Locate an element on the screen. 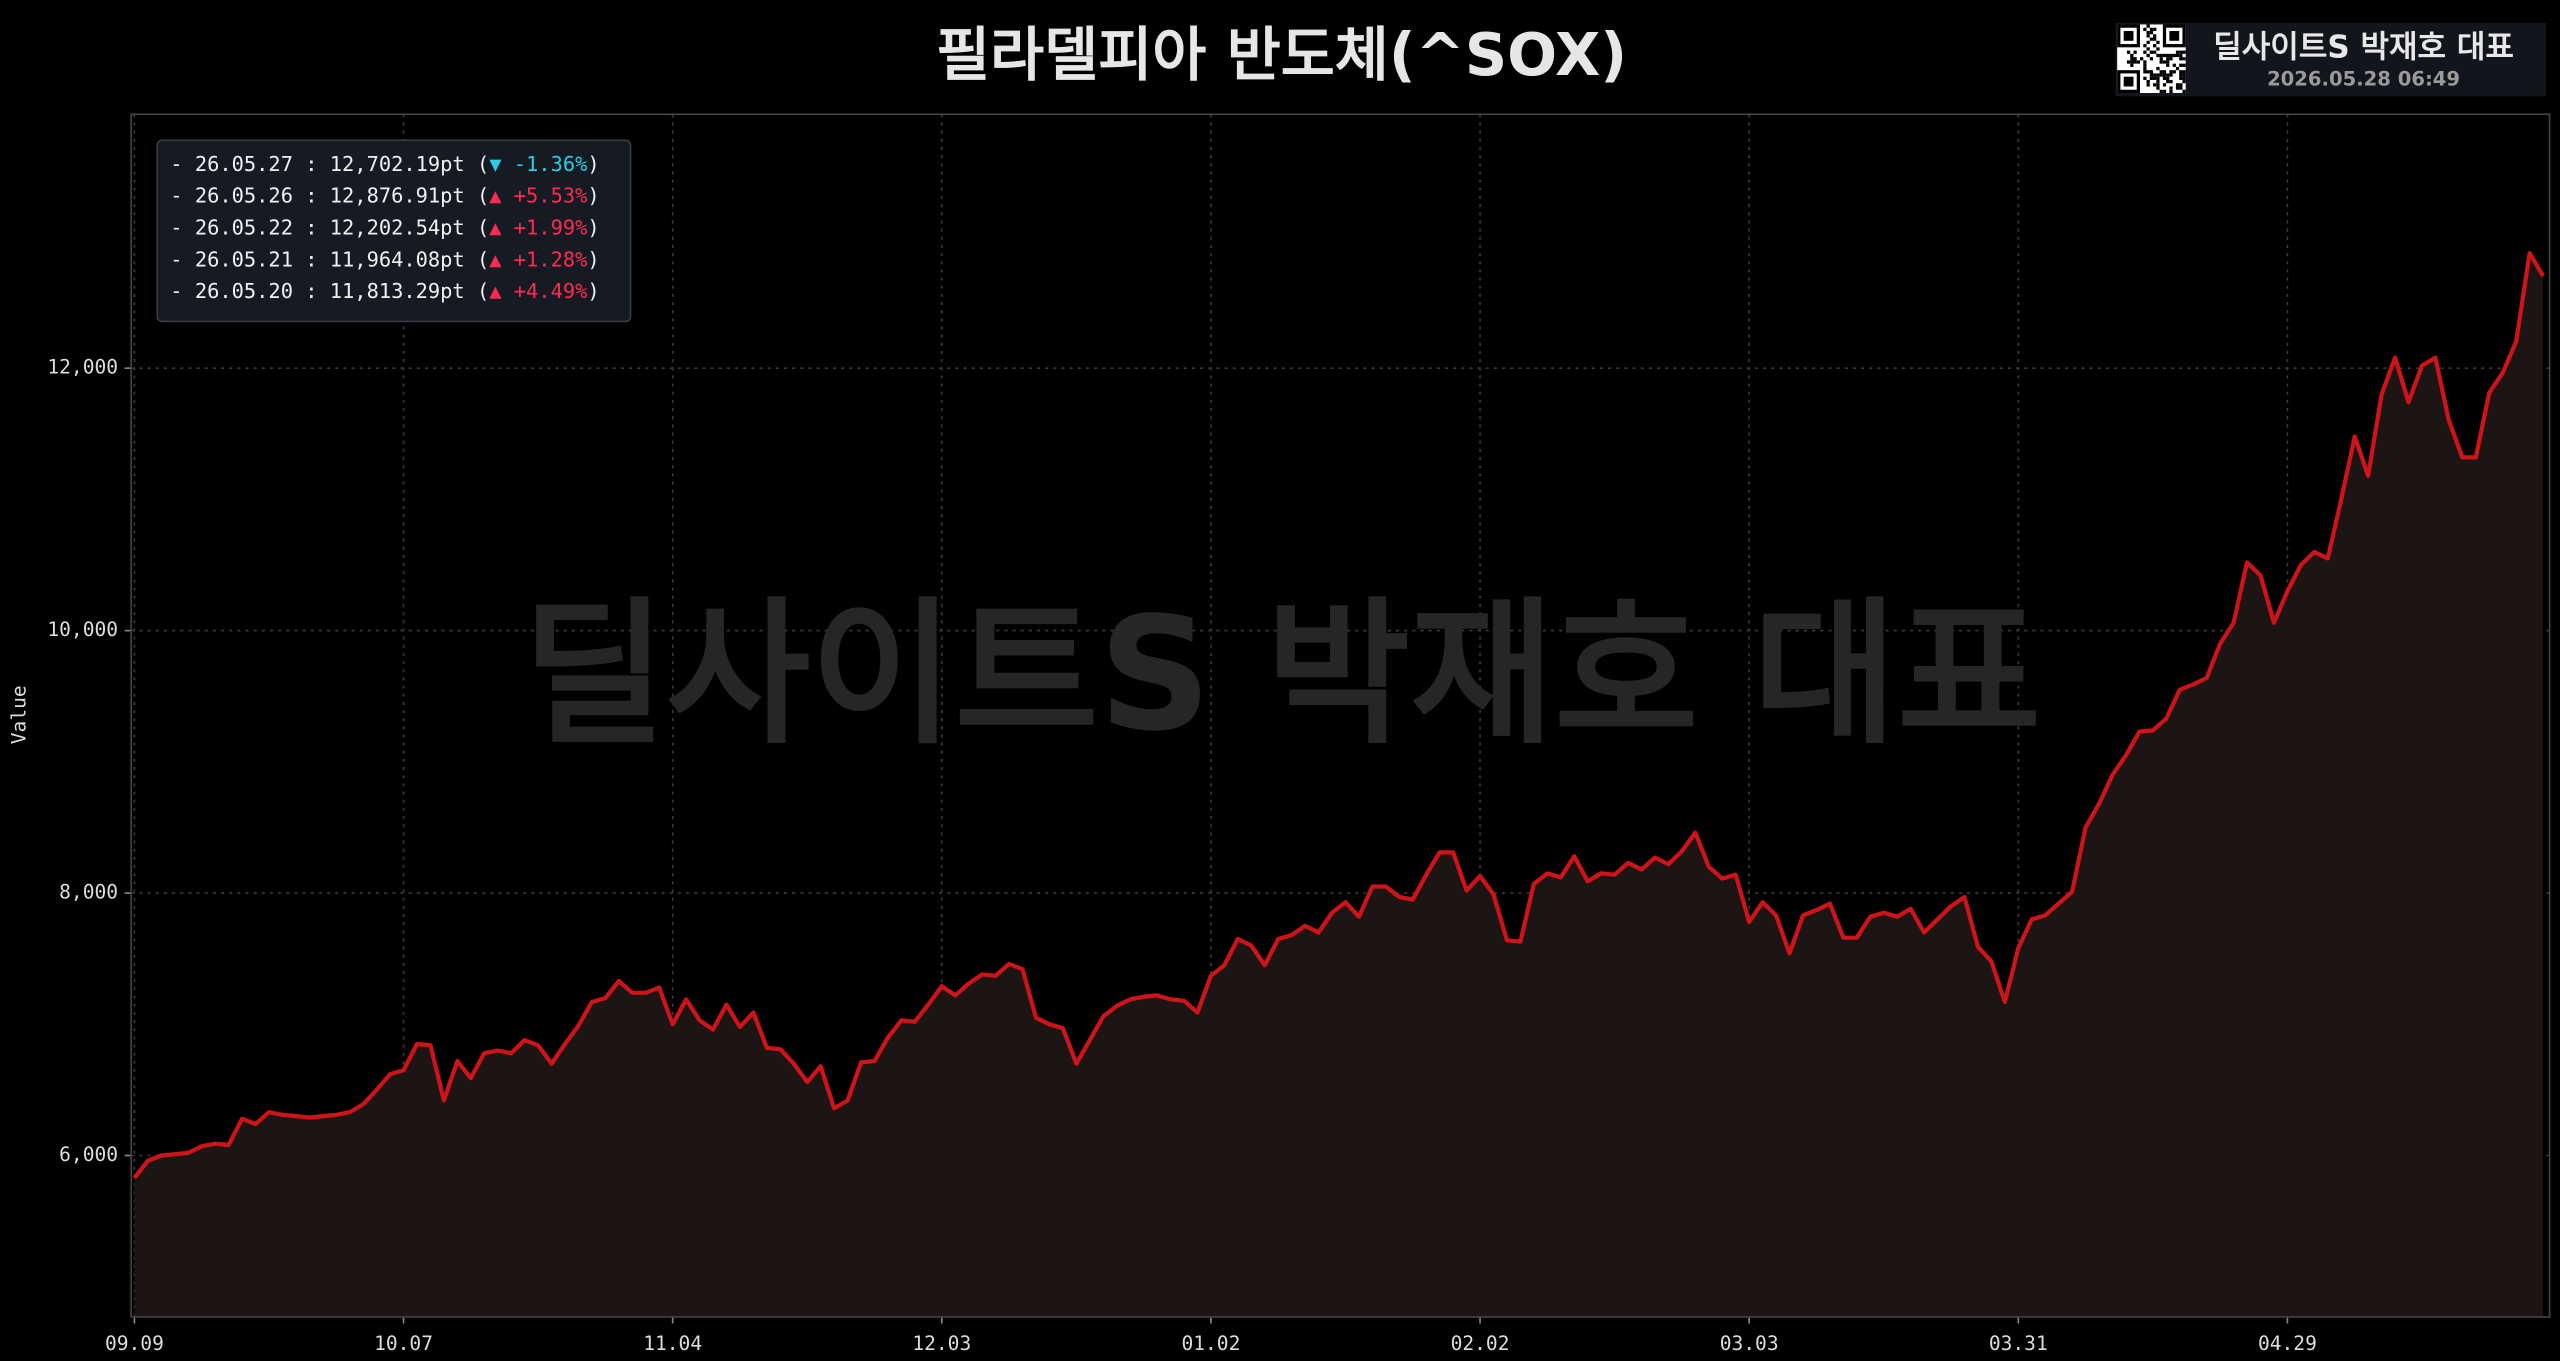 The height and width of the screenshot is (1361, 2560). x-tick-label: 03.31 is located at coordinates (2018, 1343).